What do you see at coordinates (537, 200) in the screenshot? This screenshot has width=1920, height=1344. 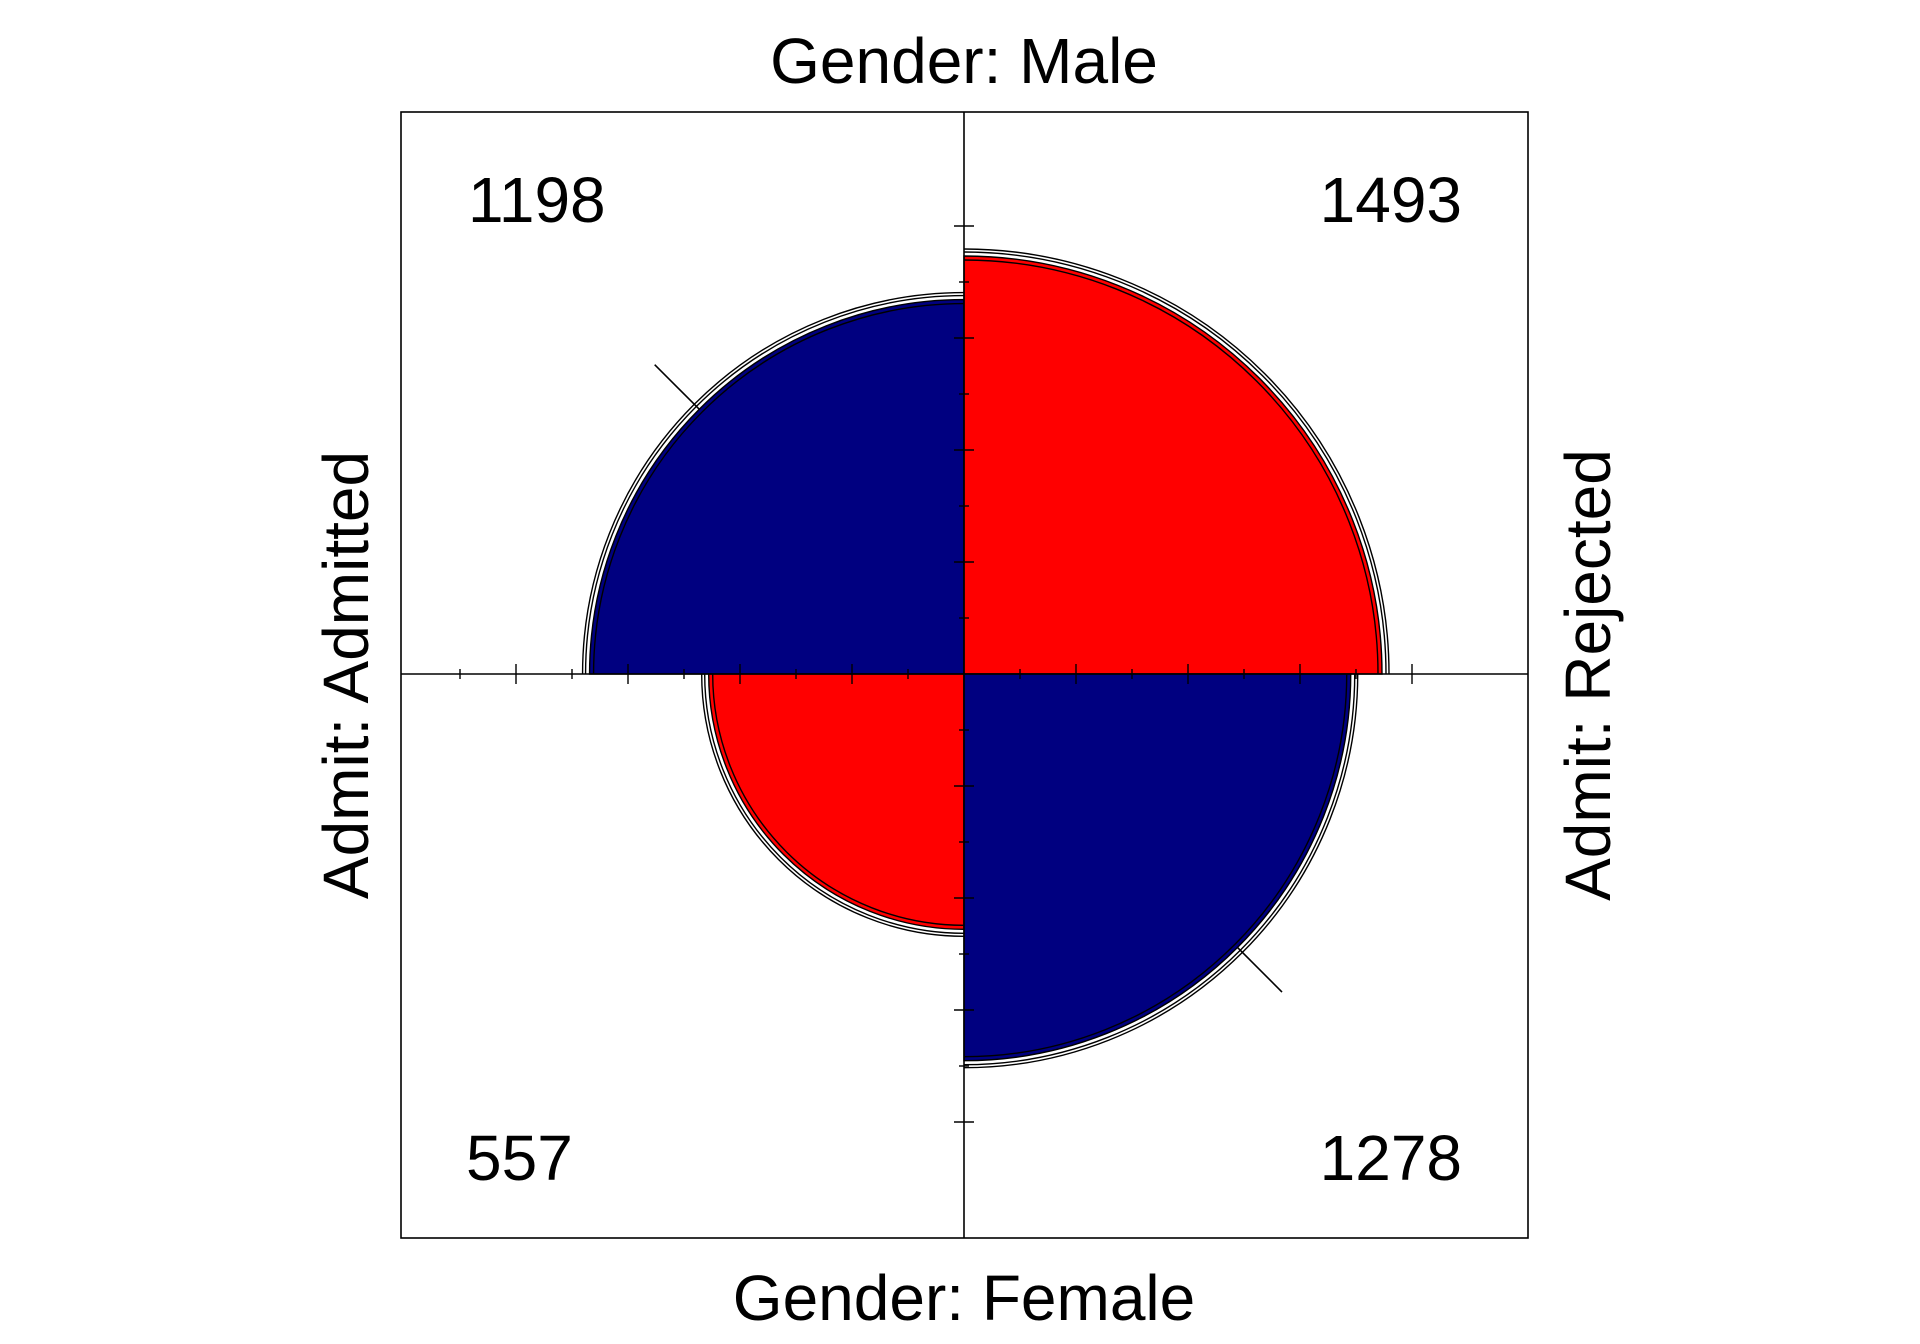 I see `count-male-admitted: 1198` at bounding box center [537, 200].